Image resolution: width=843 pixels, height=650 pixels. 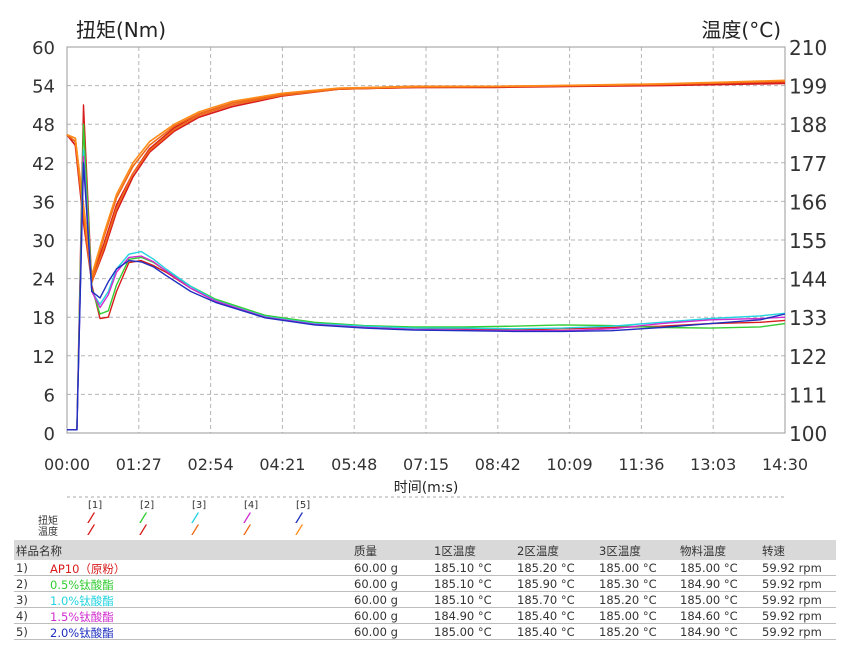 I want to click on x-tick-label: 07:15, so click(x=426, y=464).